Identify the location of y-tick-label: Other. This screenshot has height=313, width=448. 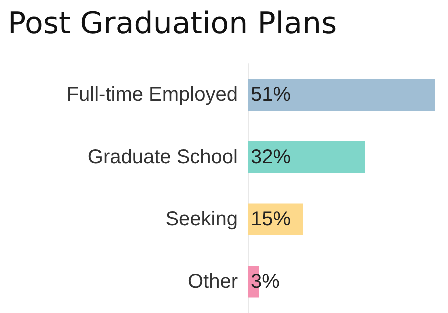
(213, 281).